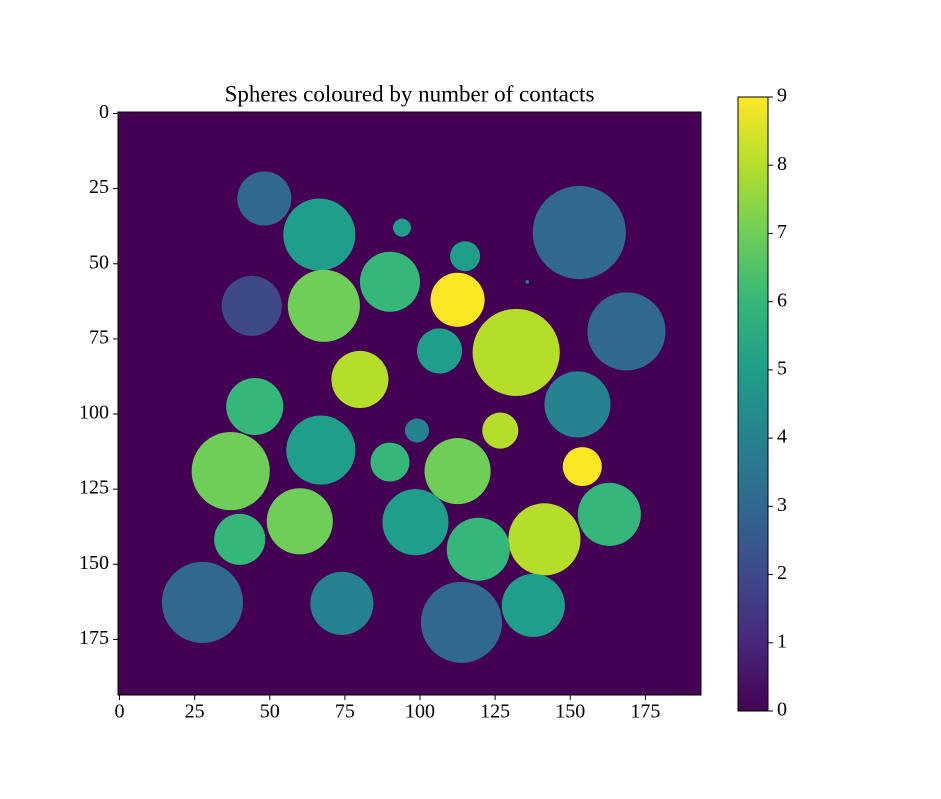  What do you see at coordinates (94, 413) in the screenshot?
I see `y-tick-label: 100` at bounding box center [94, 413].